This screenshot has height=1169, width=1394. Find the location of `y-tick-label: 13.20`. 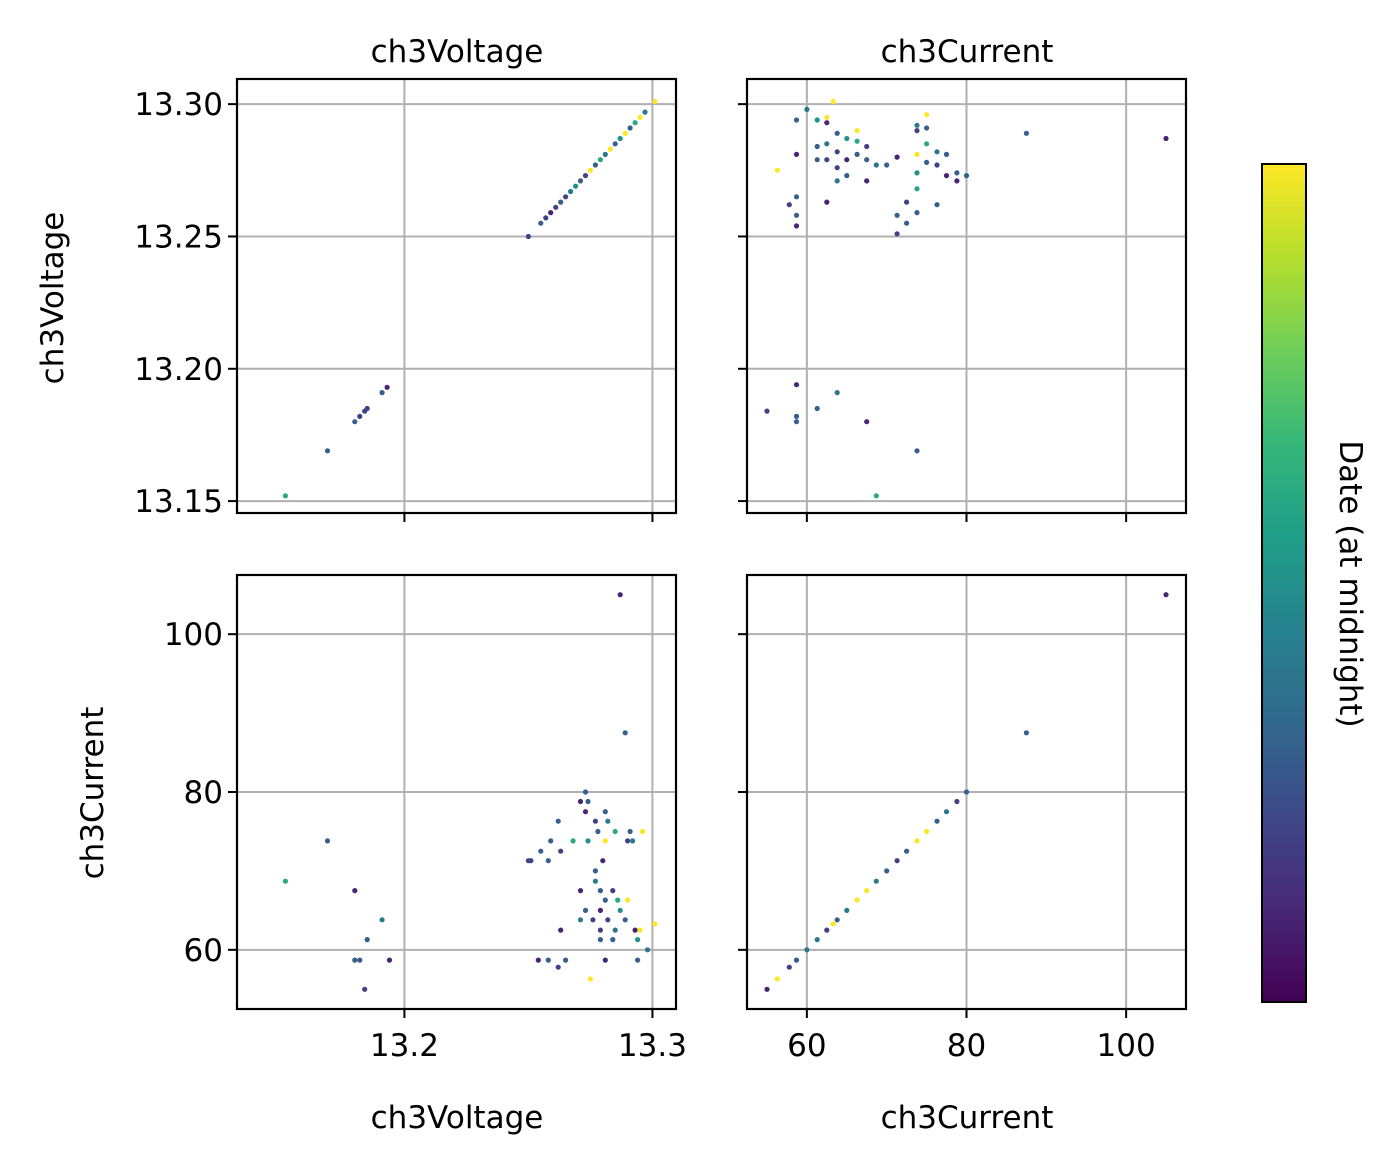

y-tick-label: 13.20 is located at coordinates (178, 370).